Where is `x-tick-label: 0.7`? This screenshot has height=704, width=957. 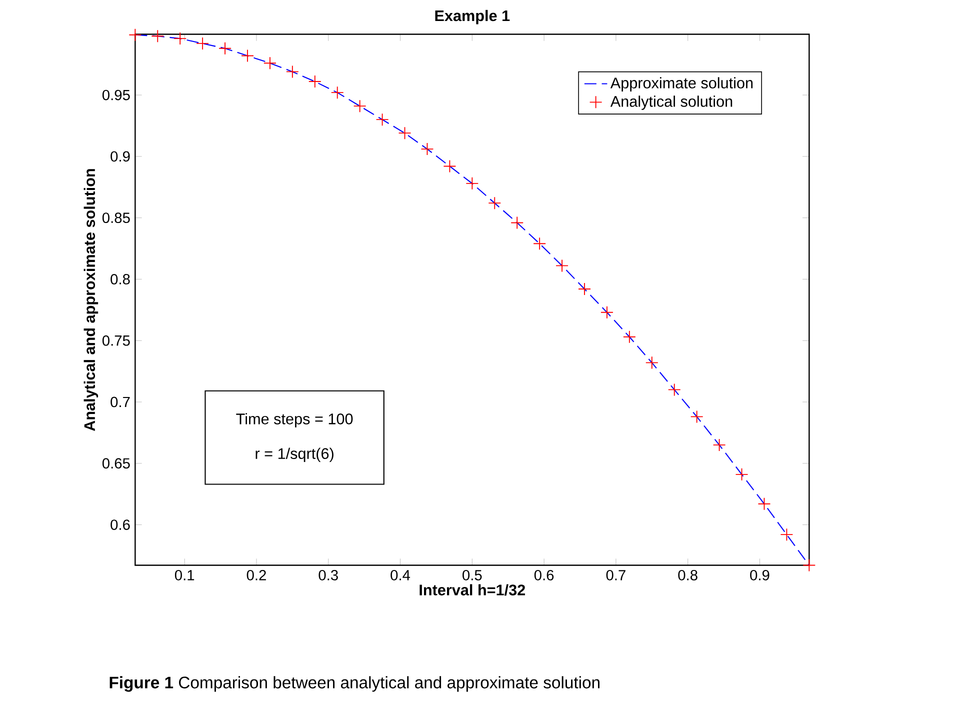 x-tick-label: 0.7 is located at coordinates (616, 575).